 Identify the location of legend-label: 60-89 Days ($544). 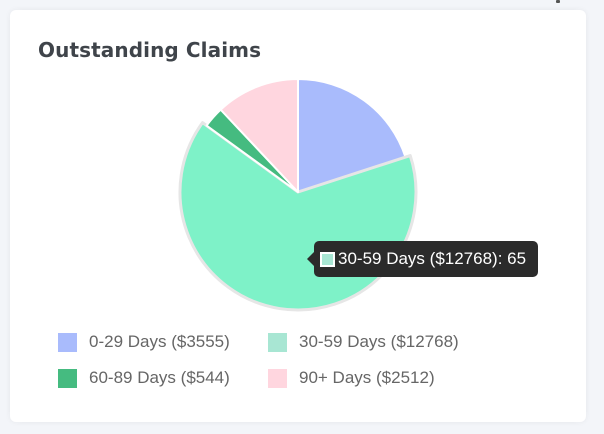
(159, 377).